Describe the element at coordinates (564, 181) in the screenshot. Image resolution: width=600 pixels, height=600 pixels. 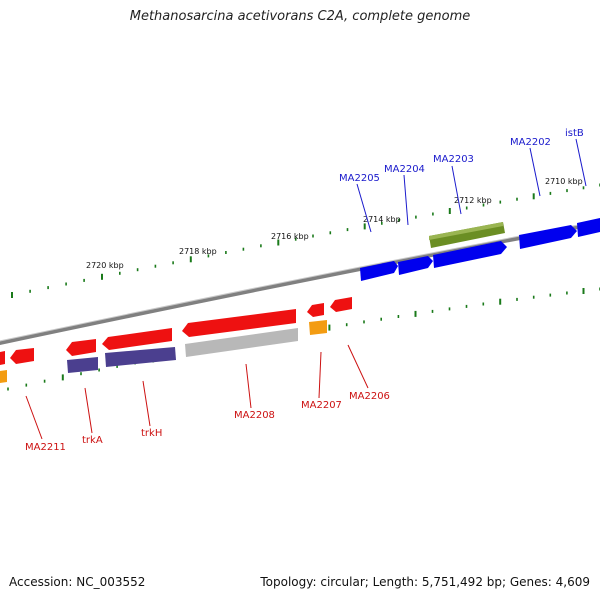
I see `scale-label-2710: 2710 kbp` at that location.